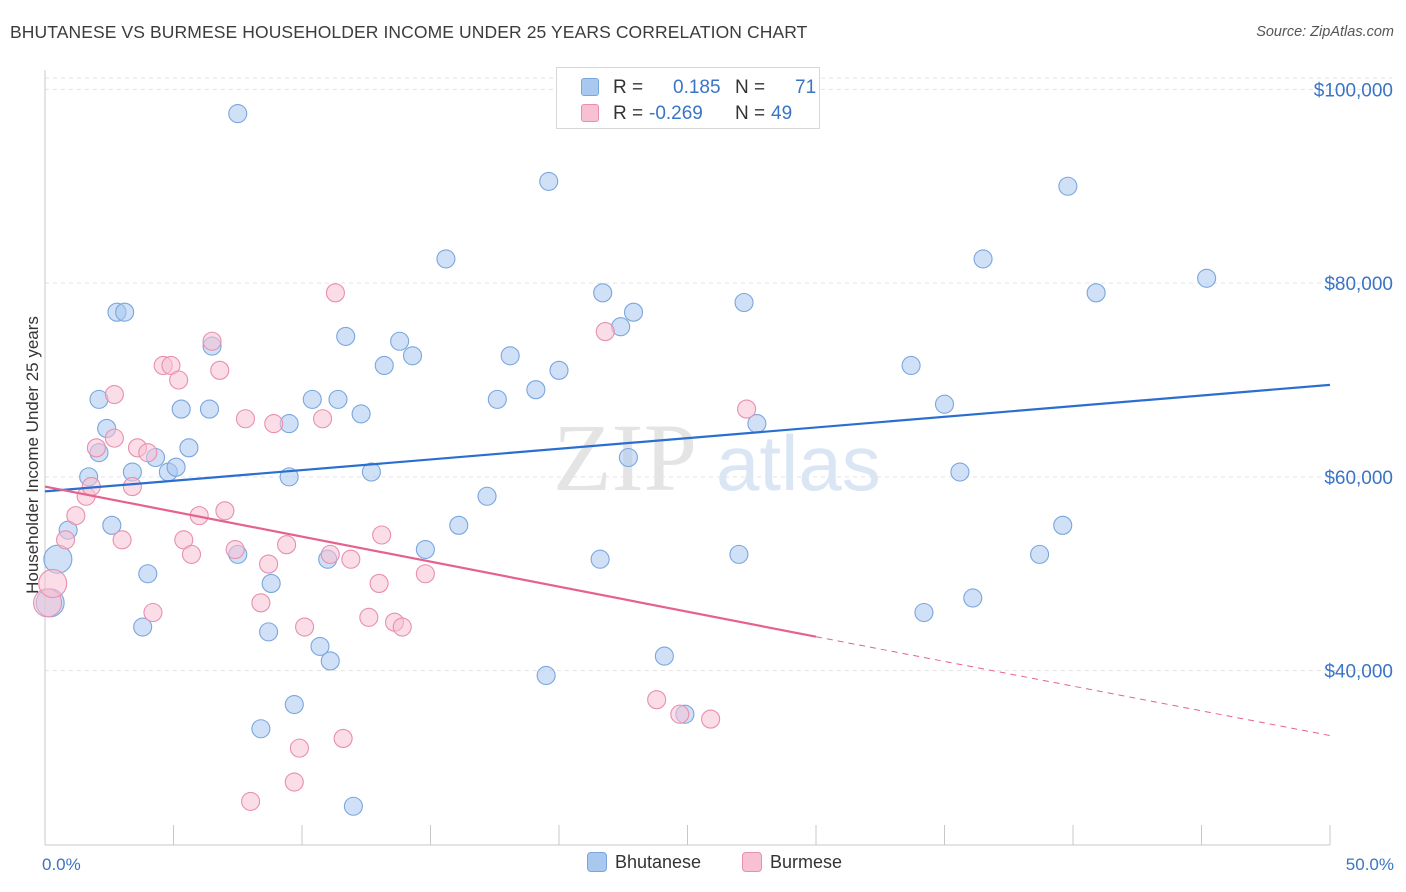 Image resolution: width=1406 pixels, height=892 pixels. What do you see at coordinates (597, 862) in the screenshot?
I see `bottom-legend-swatch-bhutanese` at bounding box center [597, 862].